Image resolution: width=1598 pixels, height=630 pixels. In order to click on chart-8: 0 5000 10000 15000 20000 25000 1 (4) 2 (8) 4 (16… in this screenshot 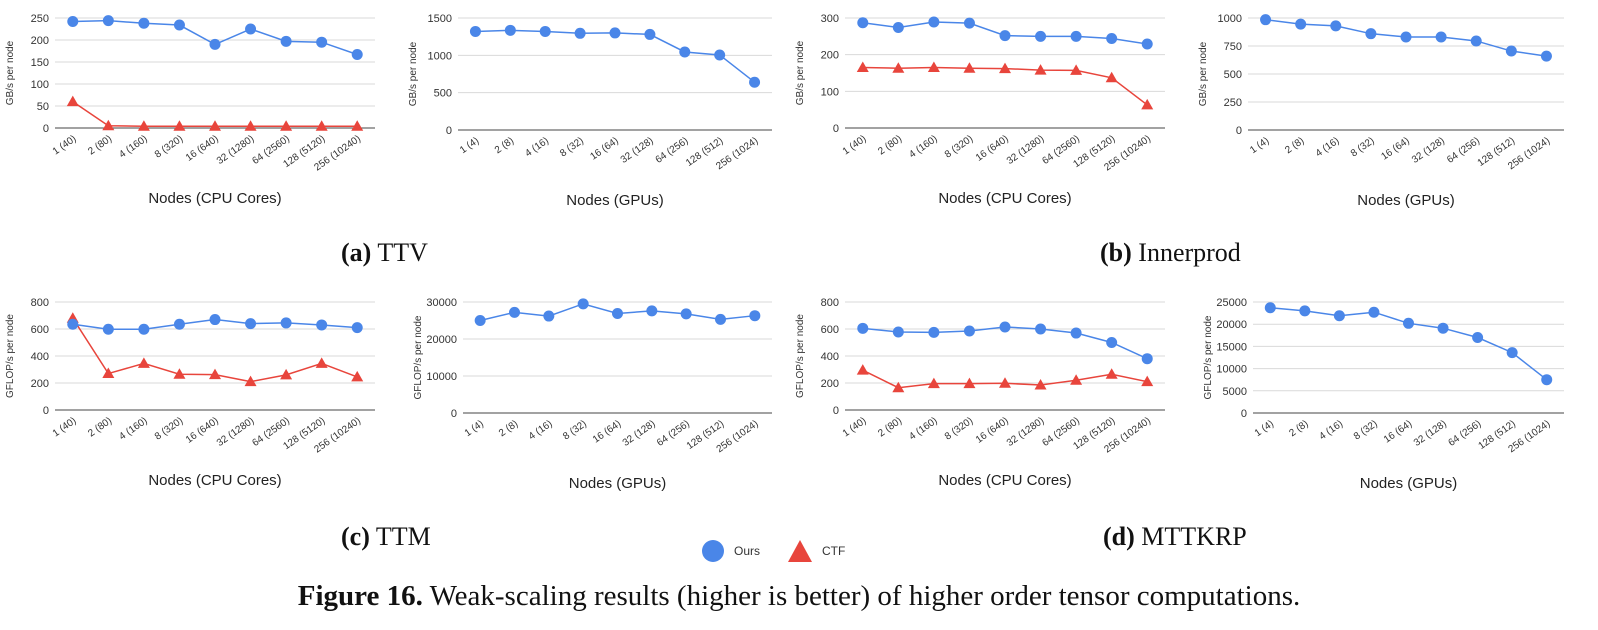, I will do `click(1383, 394)`.